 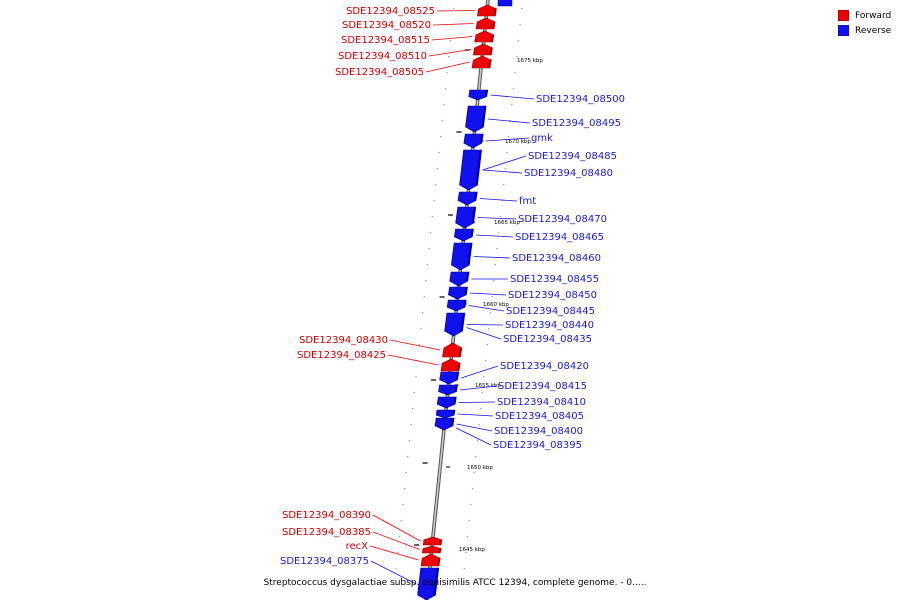 I want to click on gene-SDE12394_08430: SDE12394_08430, so click(x=381, y=346).